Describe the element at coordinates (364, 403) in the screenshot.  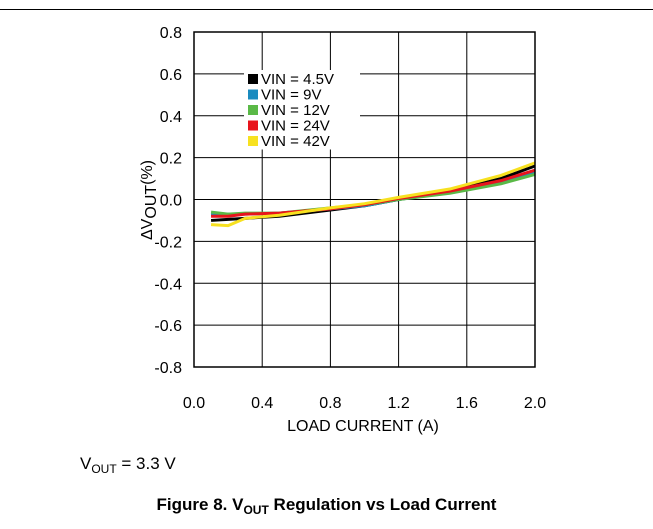
I see `x-tick-labels: 0.0 0.4 0.8 1.2 1.6 2.0` at that location.